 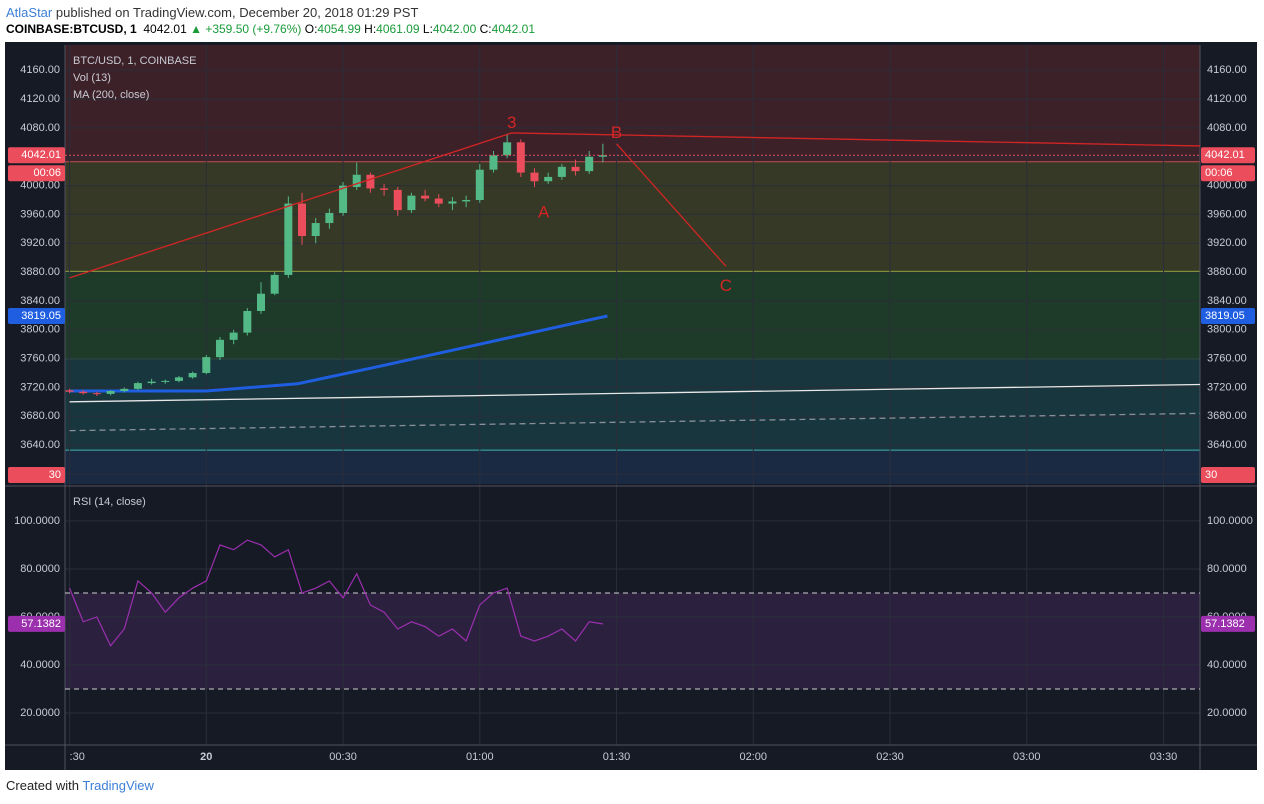 What do you see at coordinates (370, 29) in the screenshot?
I see `h-label: H:` at bounding box center [370, 29].